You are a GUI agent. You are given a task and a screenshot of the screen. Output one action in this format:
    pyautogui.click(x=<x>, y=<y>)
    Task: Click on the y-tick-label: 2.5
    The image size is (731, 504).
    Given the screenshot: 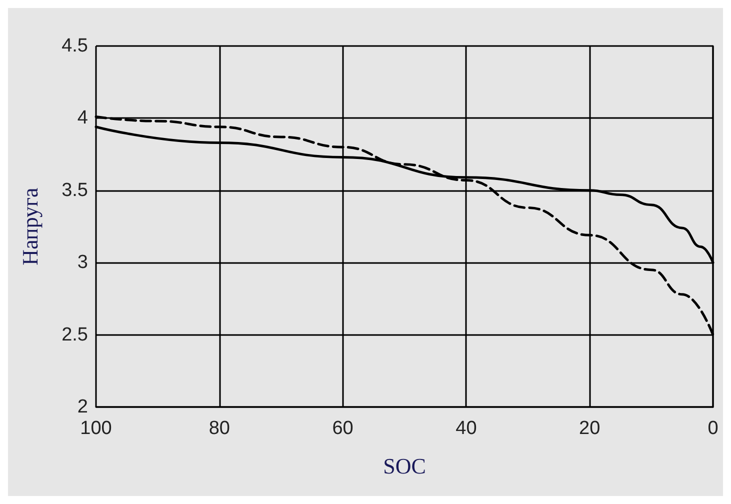 What is the action you would take?
    pyautogui.click(x=75, y=335)
    